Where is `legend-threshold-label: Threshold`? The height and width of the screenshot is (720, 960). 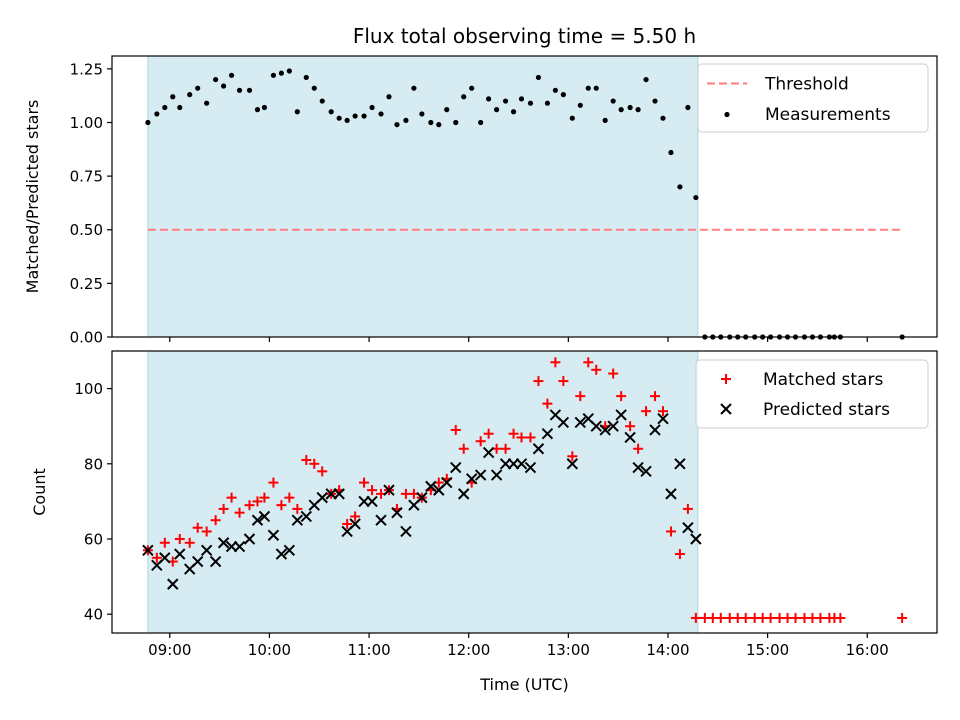 legend-threshold-label: Threshold is located at coordinates (806, 85).